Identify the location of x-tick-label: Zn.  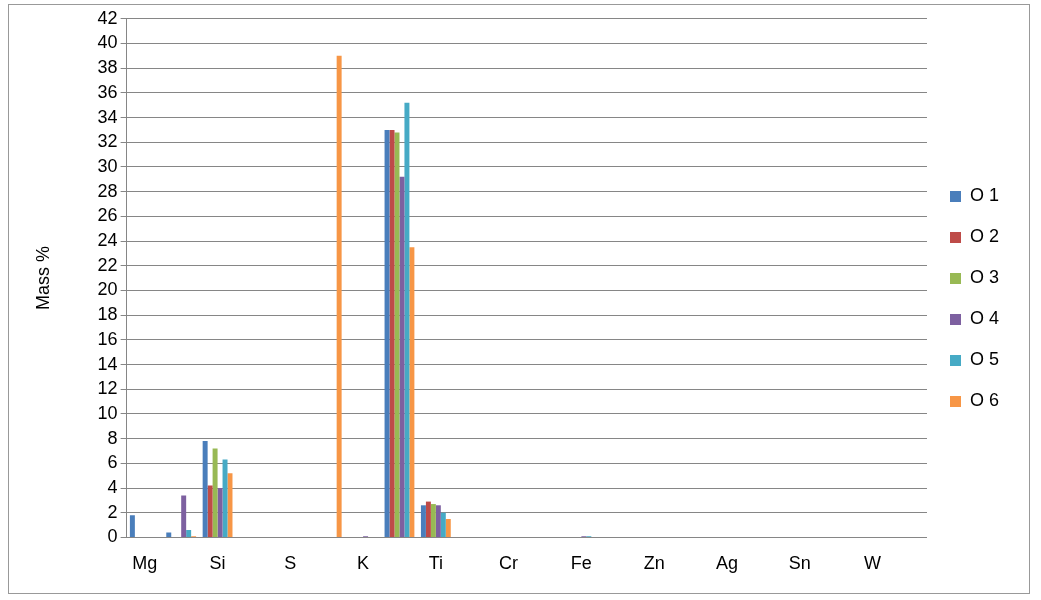
(654, 563).